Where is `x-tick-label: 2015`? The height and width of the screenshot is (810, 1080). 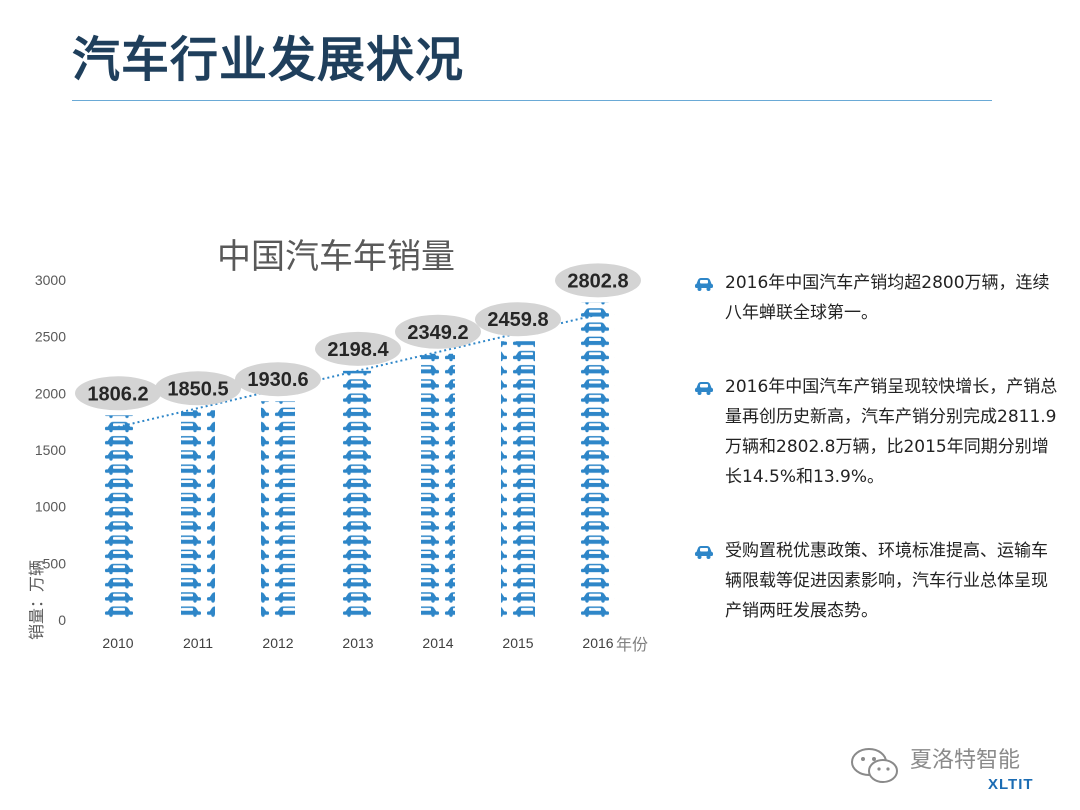
x-tick-label: 2015 is located at coordinates (517, 643).